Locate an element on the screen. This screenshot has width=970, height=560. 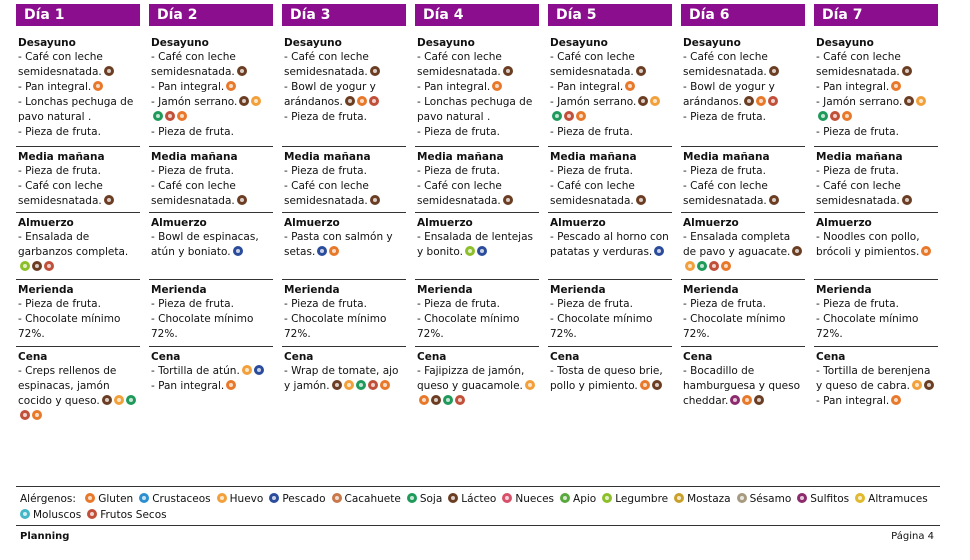
nueces-allergen-icon is located at coordinates (507, 498).